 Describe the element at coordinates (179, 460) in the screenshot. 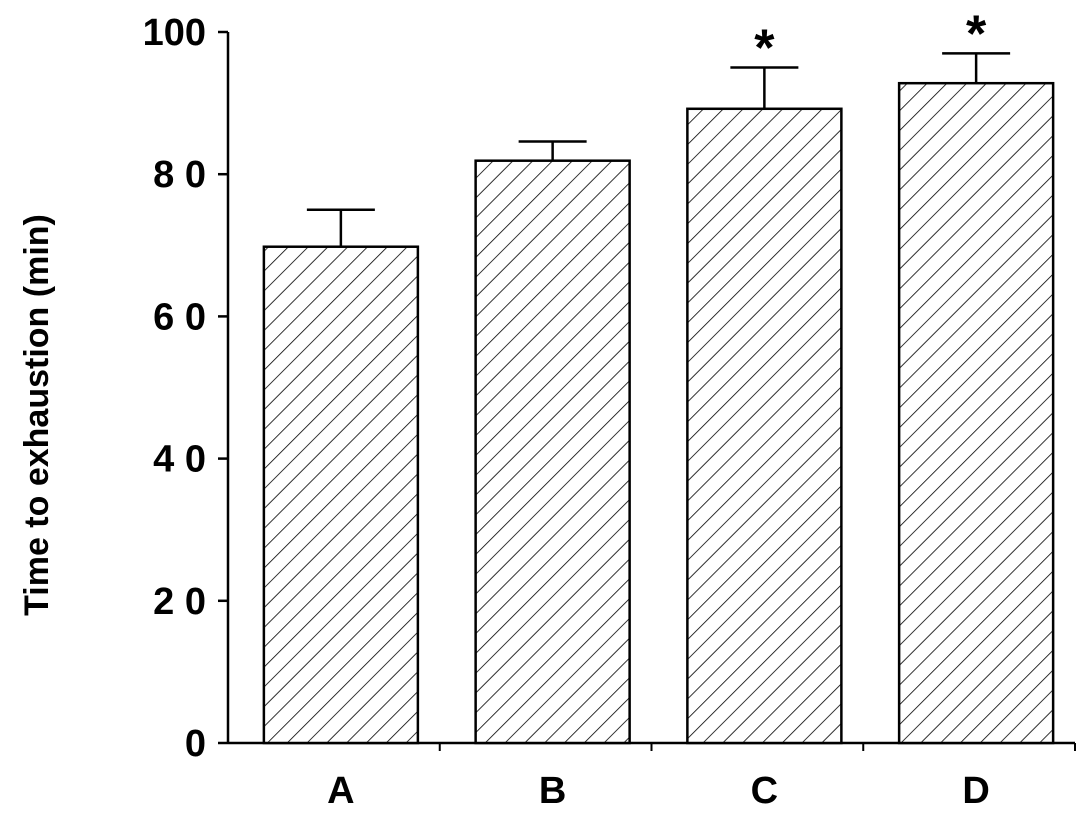

I see `y-tick-label: 4 0` at that location.